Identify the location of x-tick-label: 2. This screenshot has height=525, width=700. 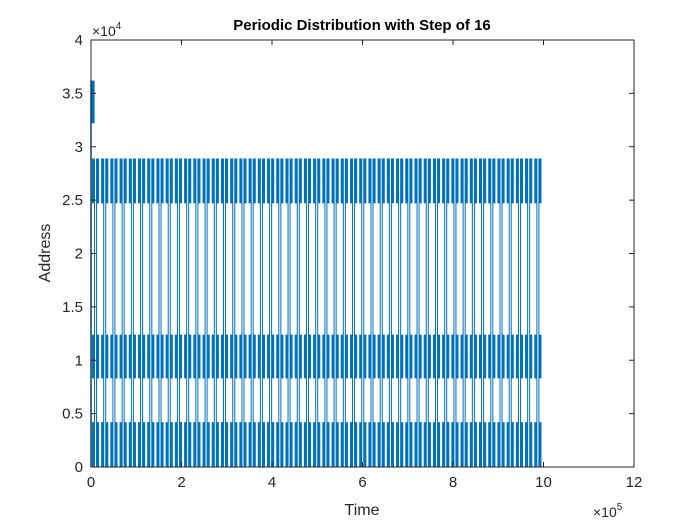
(181, 482).